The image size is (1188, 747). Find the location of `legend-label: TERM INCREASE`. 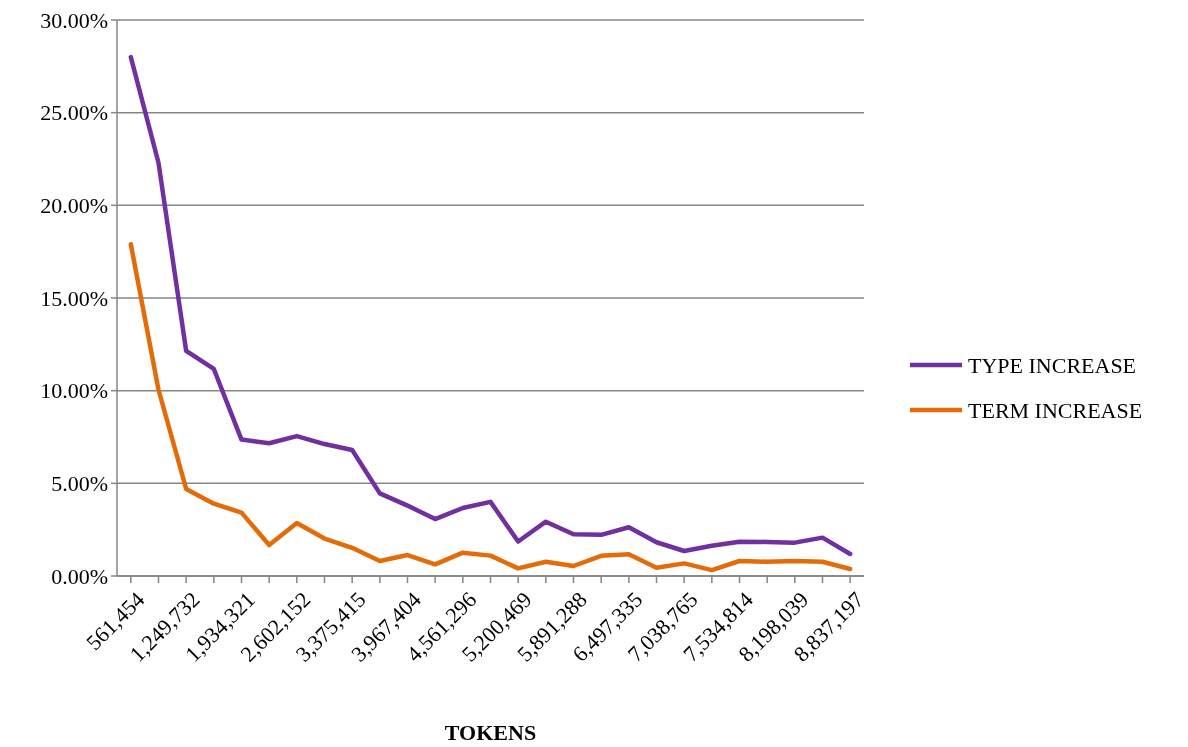

legend-label: TERM INCREASE is located at coordinates (1055, 410).